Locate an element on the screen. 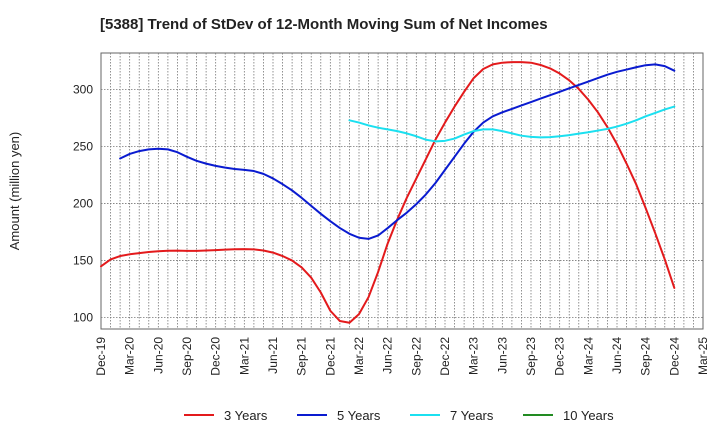 This screenshot has width=720, height=440. x-tick-label: Jun-21 is located at coordinates (273, 355).